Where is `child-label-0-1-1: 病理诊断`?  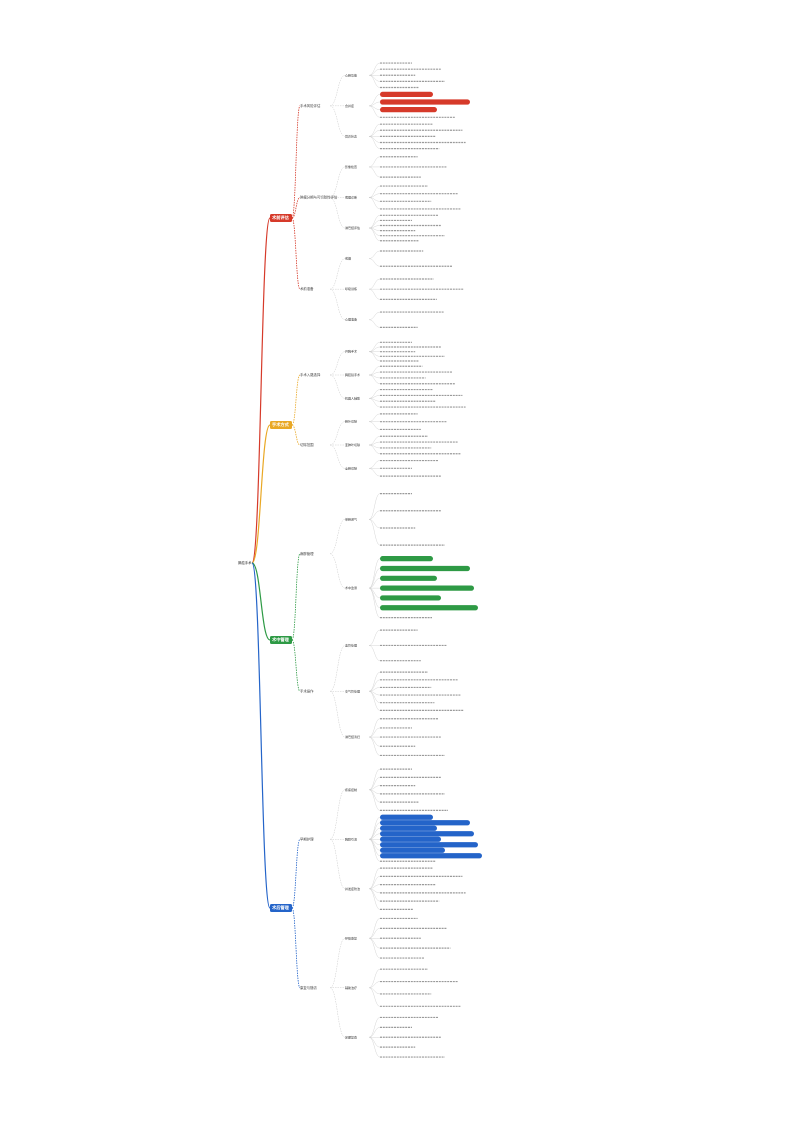
child-label-0-1-1: 病理诊断 is located at coordinates (351, 197).